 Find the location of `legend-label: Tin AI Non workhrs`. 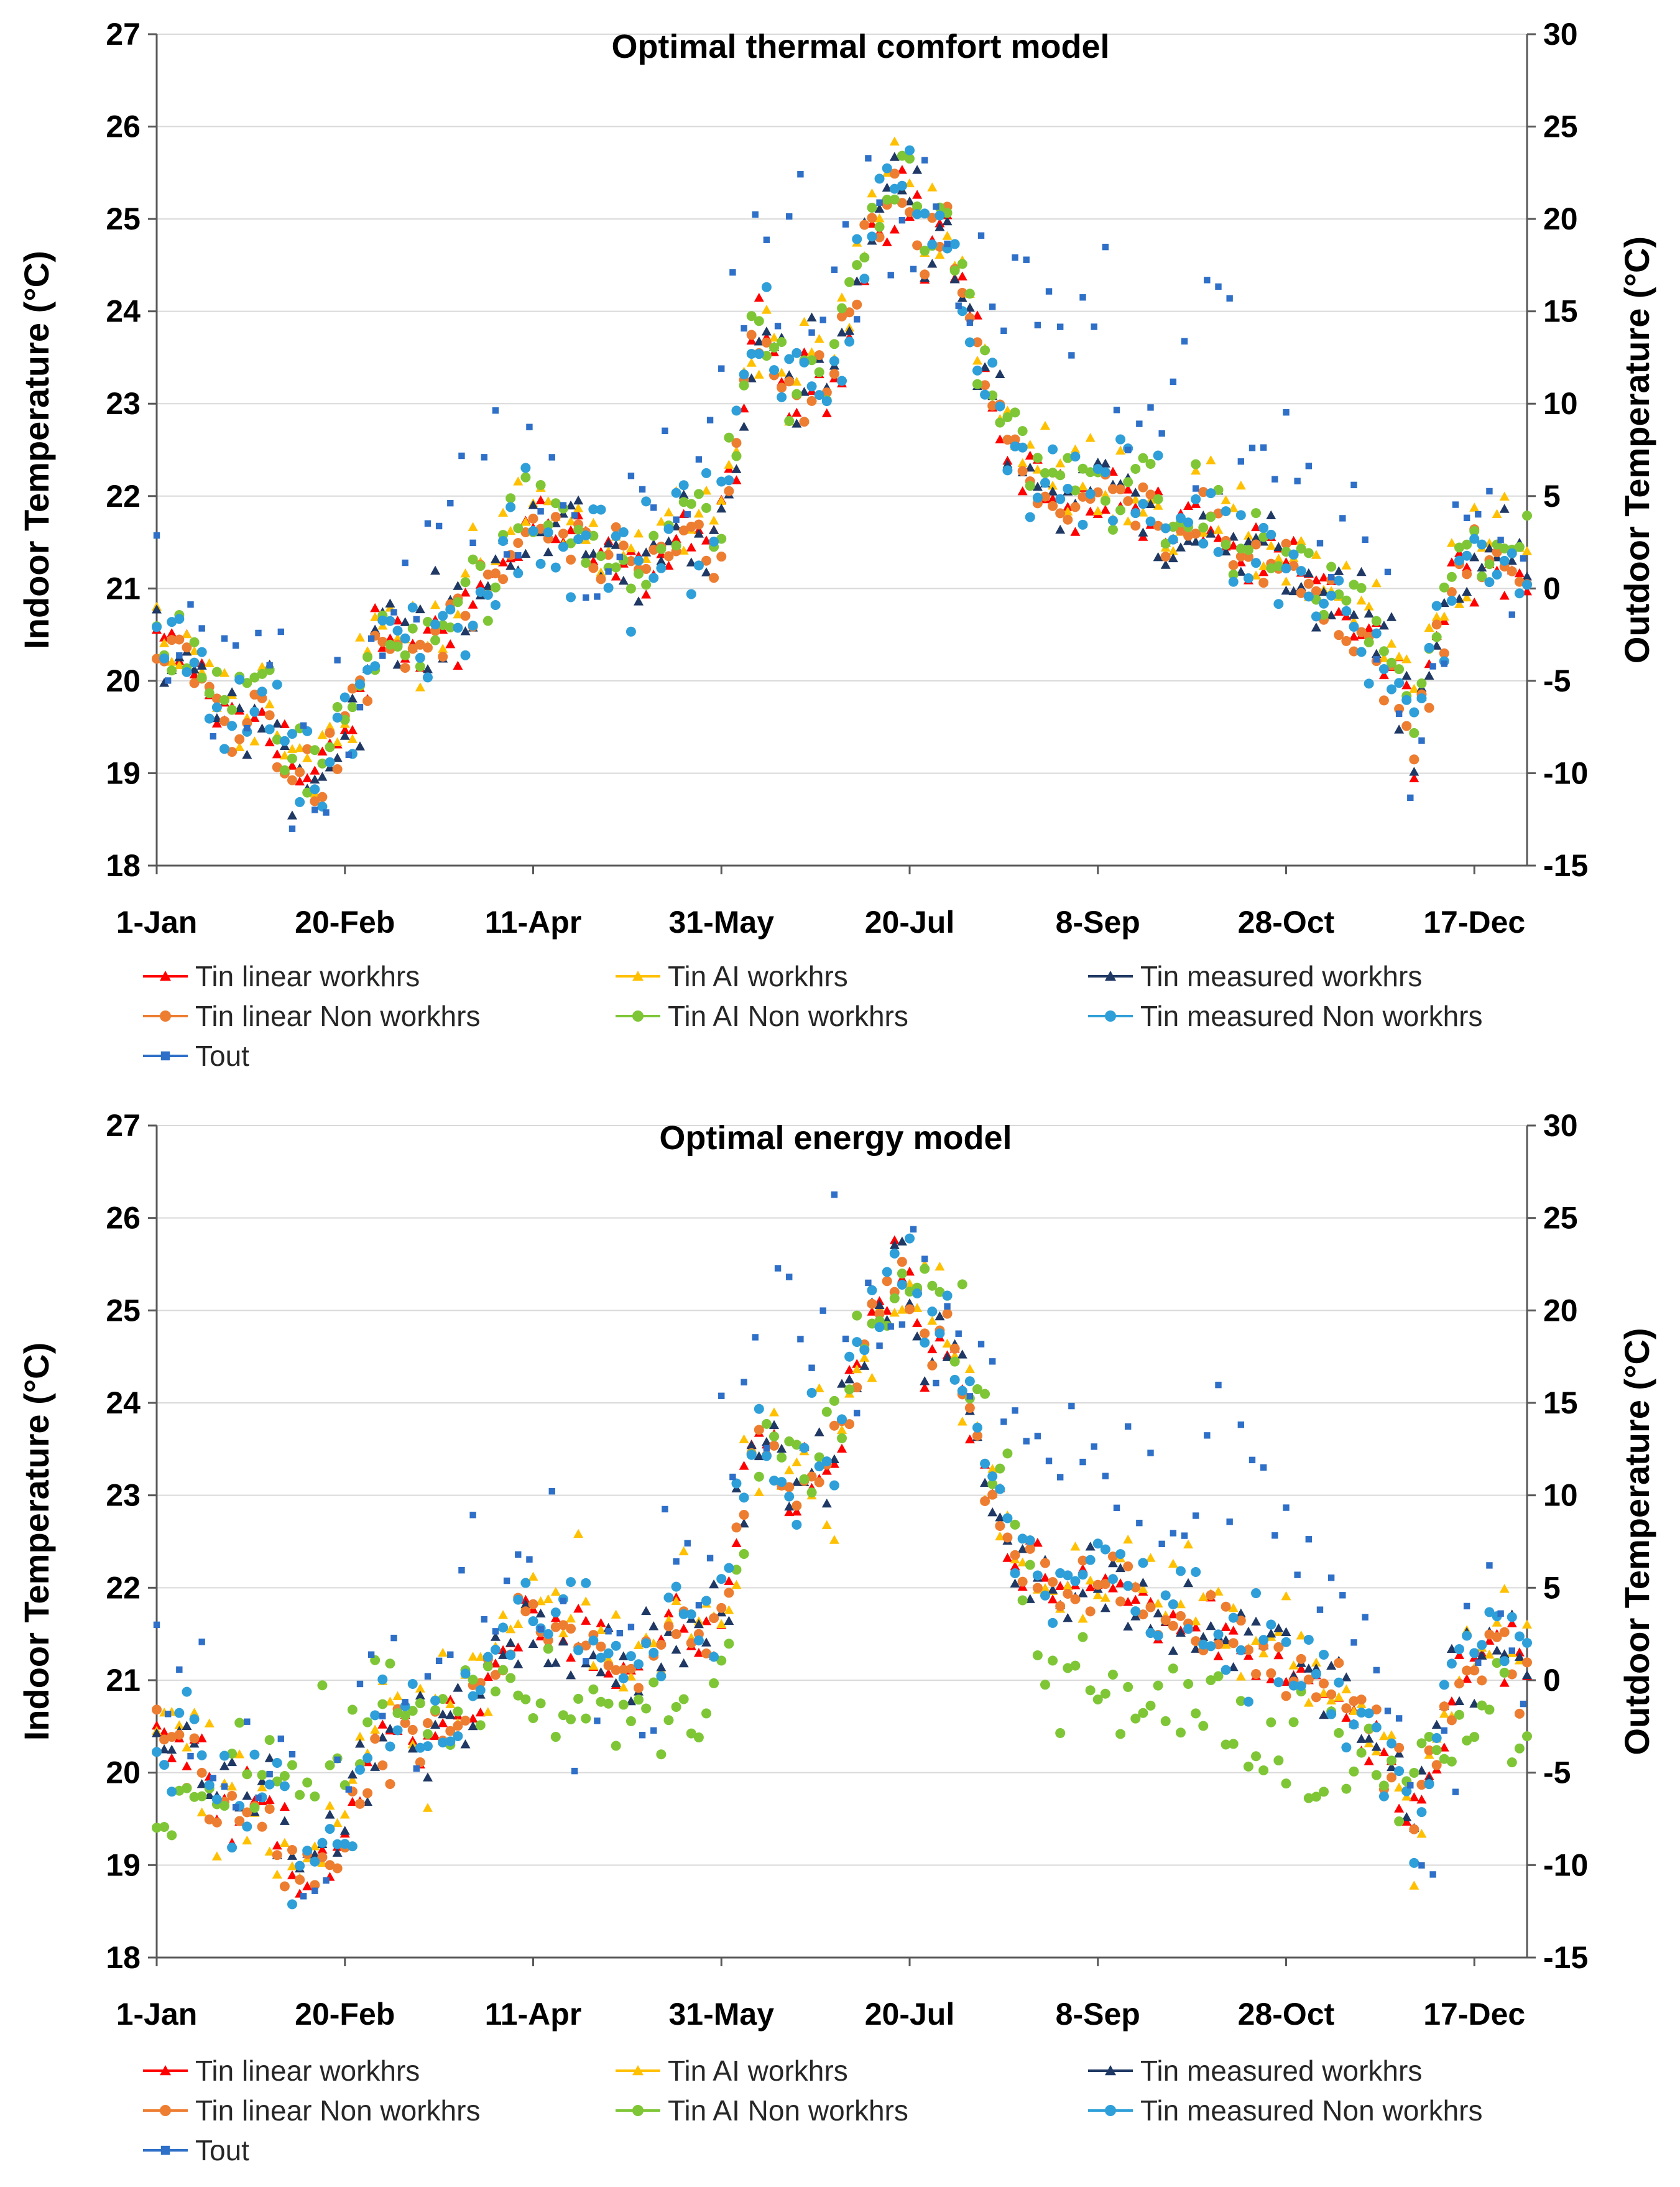

legend-label: Tin AI Non workhrs is located at coordinates (788, 2110).